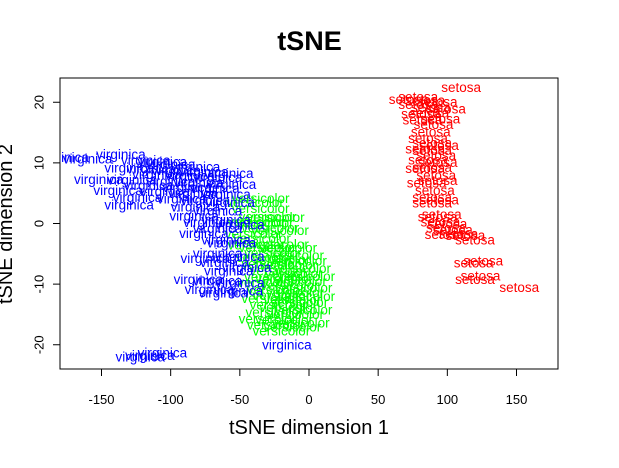 The image size is (619, 468). Describe the element at coordinates (309, 428) in the screenshot. I see `x-axis-label: tSNE dimension 1` at that location.